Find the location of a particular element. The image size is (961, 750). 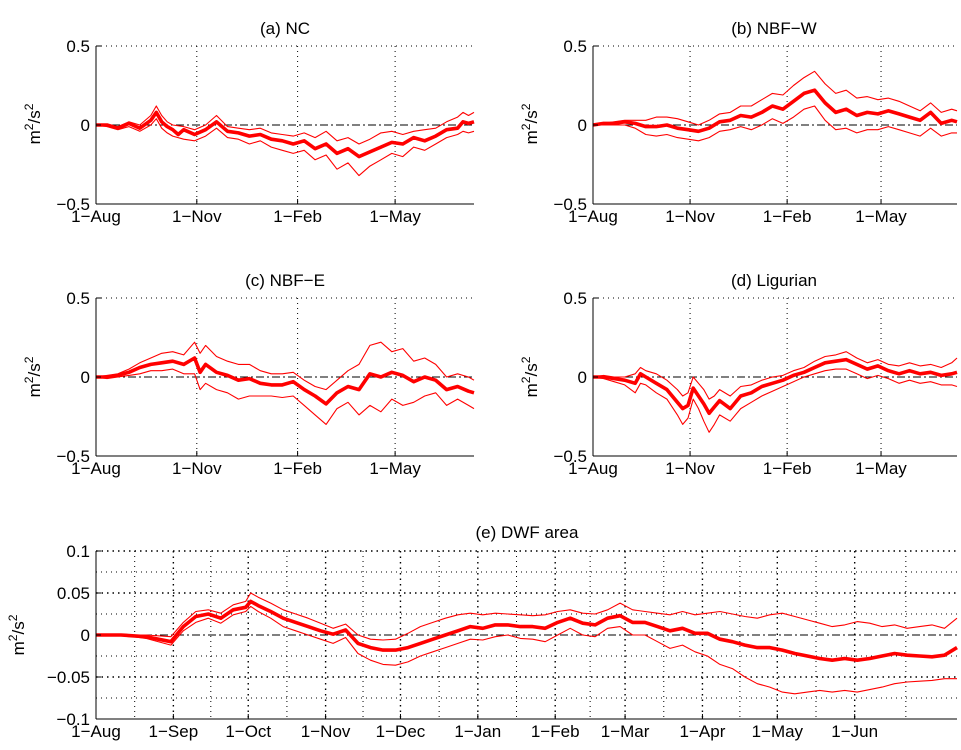

x-tick-label: 1−Sep is located at coordinates (174, 731).